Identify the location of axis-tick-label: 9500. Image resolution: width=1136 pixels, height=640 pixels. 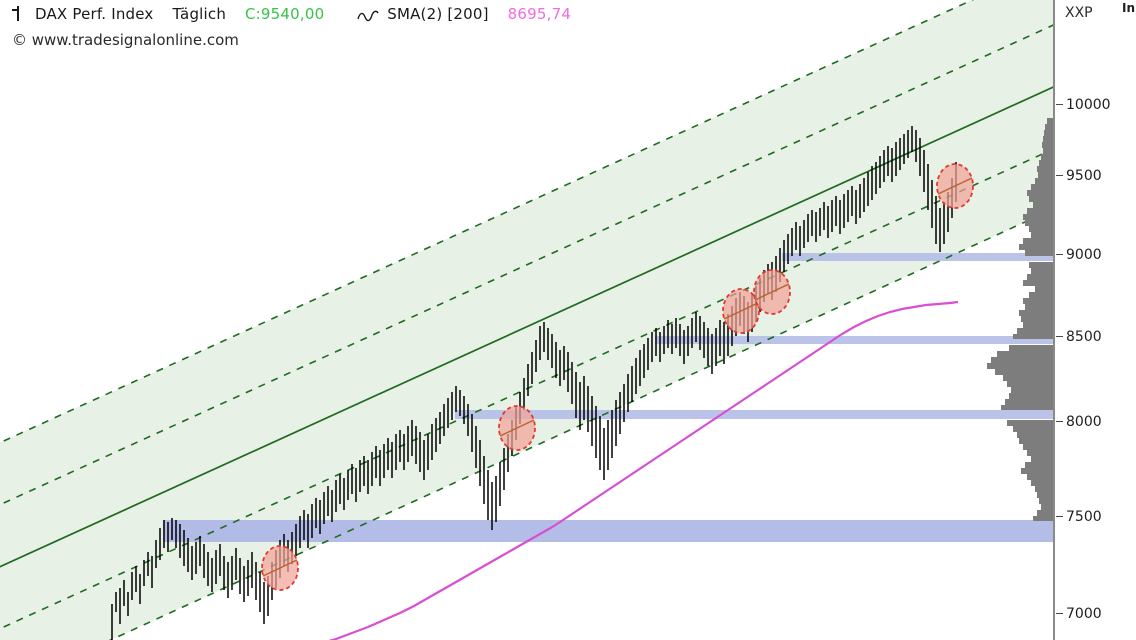
(1084, 176).